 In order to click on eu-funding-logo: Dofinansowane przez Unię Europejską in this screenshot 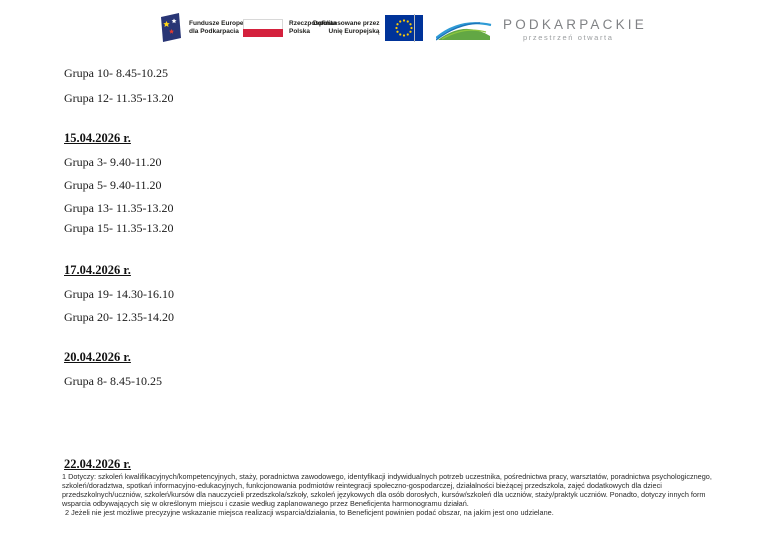, I will do `click(368, 28)`.